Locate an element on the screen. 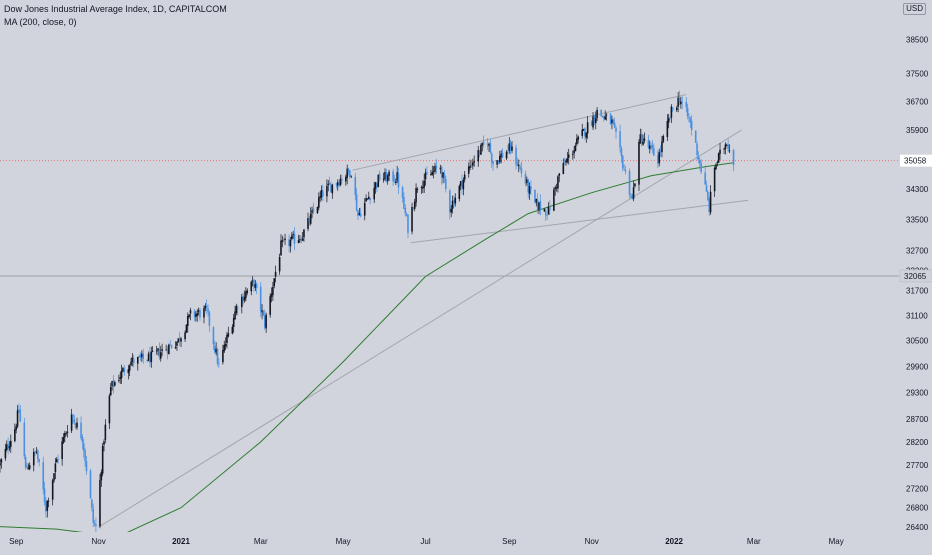  y-tick-label: 31100 is located at coordinates (917, 315).